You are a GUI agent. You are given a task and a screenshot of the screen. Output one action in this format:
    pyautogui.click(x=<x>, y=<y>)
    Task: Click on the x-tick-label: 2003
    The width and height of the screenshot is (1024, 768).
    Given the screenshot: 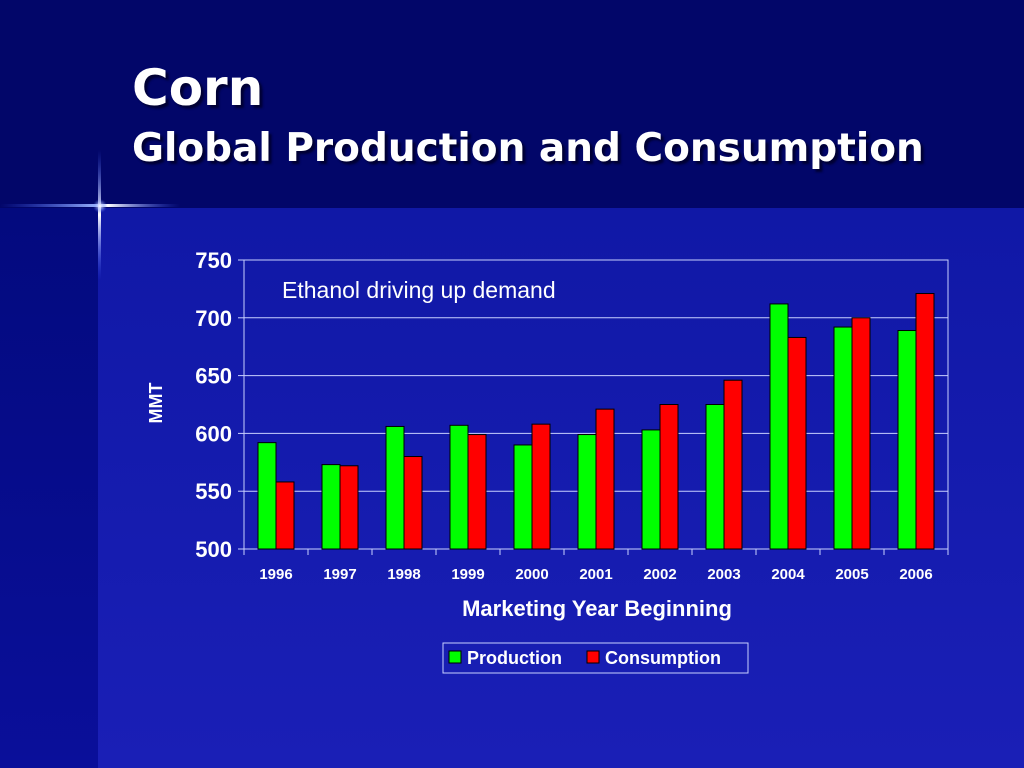 What is the action you would take?
    pyautogui.click(x=723, y=574)
    